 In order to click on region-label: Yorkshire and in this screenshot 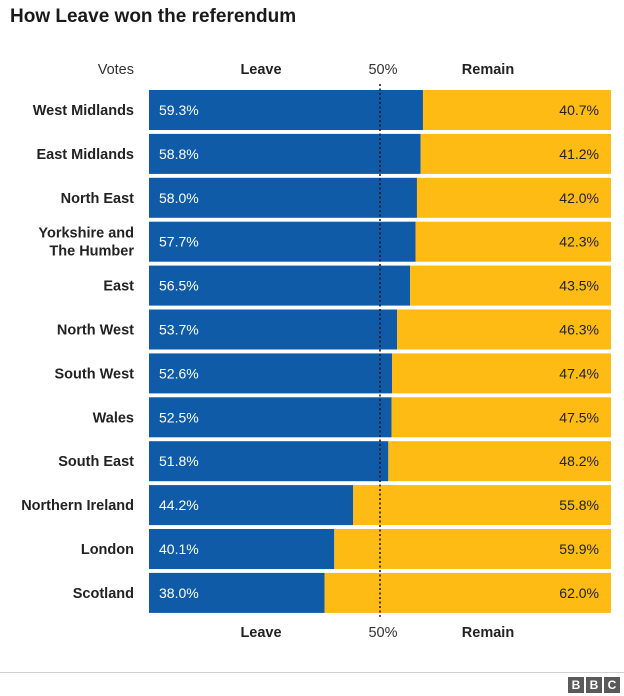, I will do `click(86, 234)`.